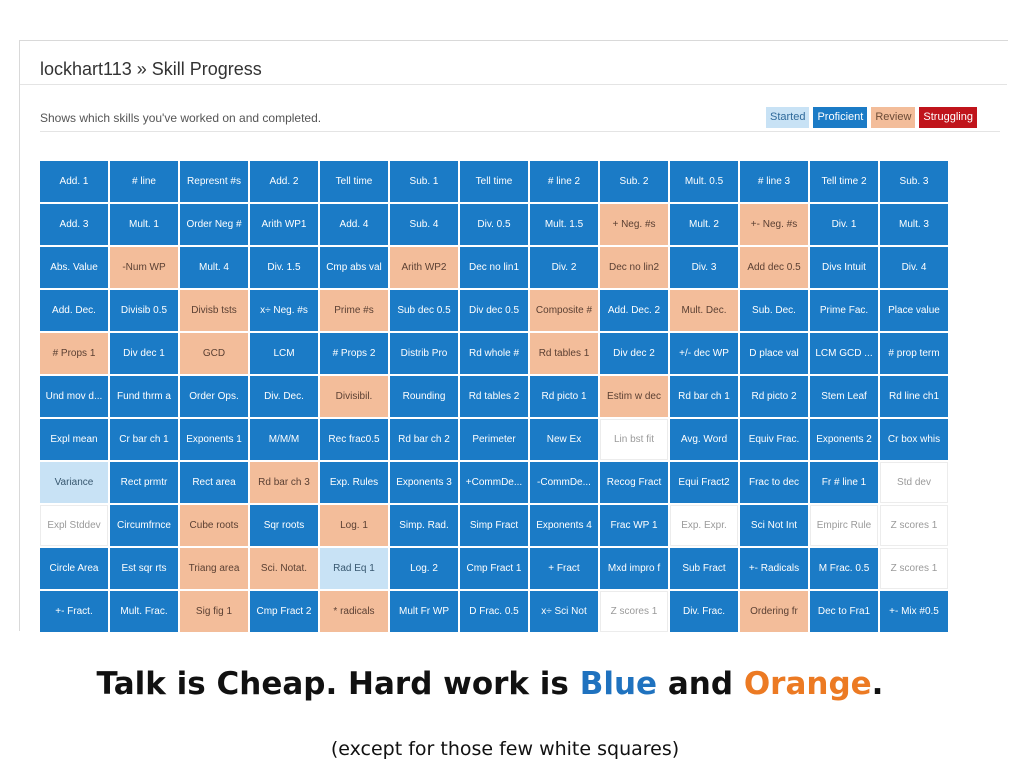  What do you see at coordinates (74, 310) in the screenshot?
I see `skill-tile: Add. Dec.` at bounding box center [74, 310].